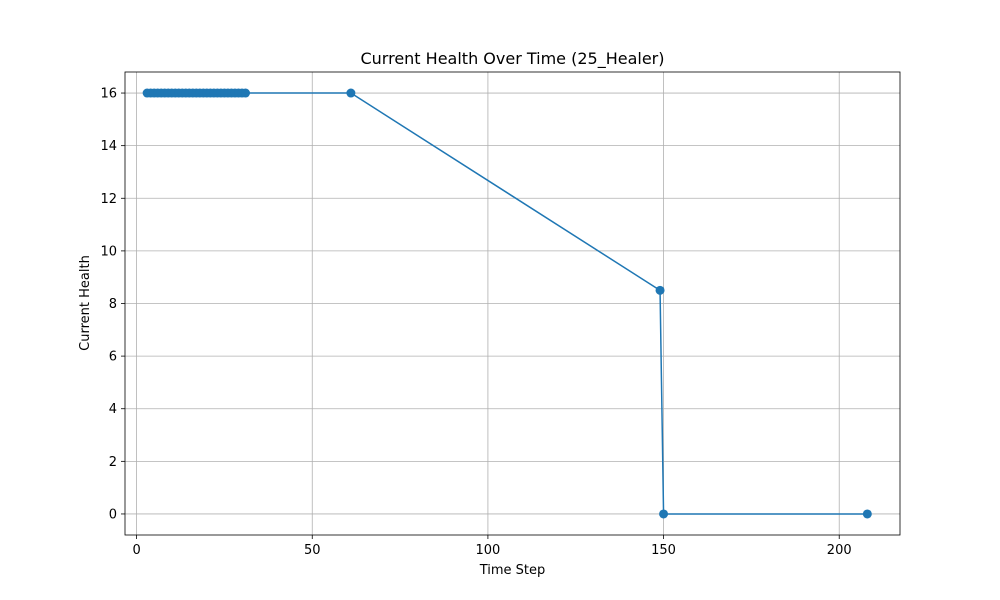 This screenshot has width=1000, height=600. I want to click on y-tick-label: 12, so click(108, 199).